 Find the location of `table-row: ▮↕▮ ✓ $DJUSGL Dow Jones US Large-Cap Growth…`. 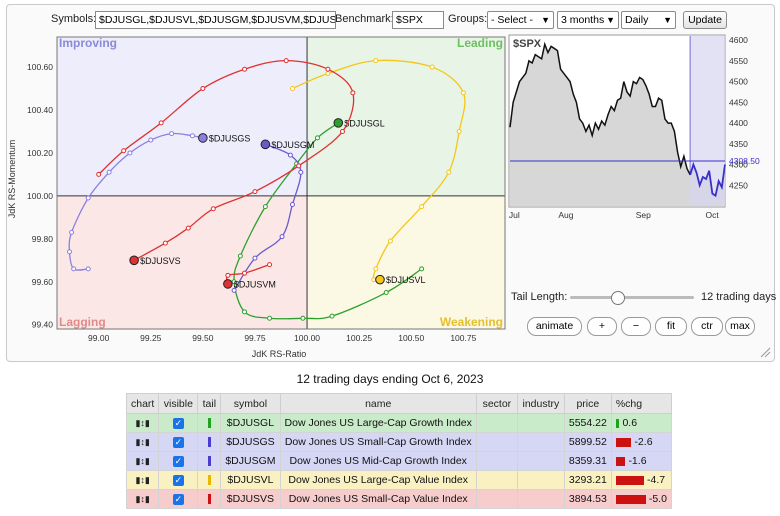

table-row: ▮↕▮ ✓ $DJUSGL Dow Jones US Large-Cap Growth… is located at coordinates (398, 423).